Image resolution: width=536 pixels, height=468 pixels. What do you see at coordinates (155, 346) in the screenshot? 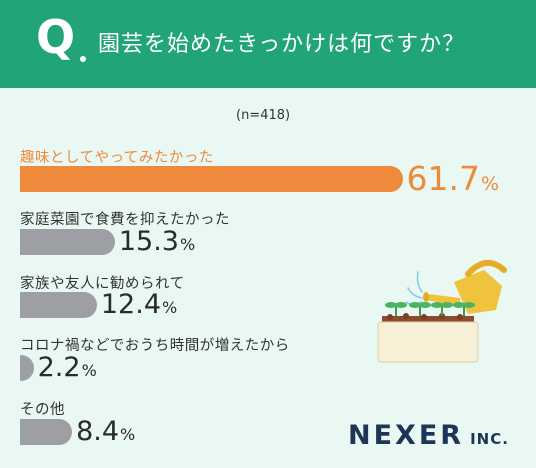
I see `bar-label: コロナ禍などでおうち時間が増えたから` at bounding box center [155, 346].